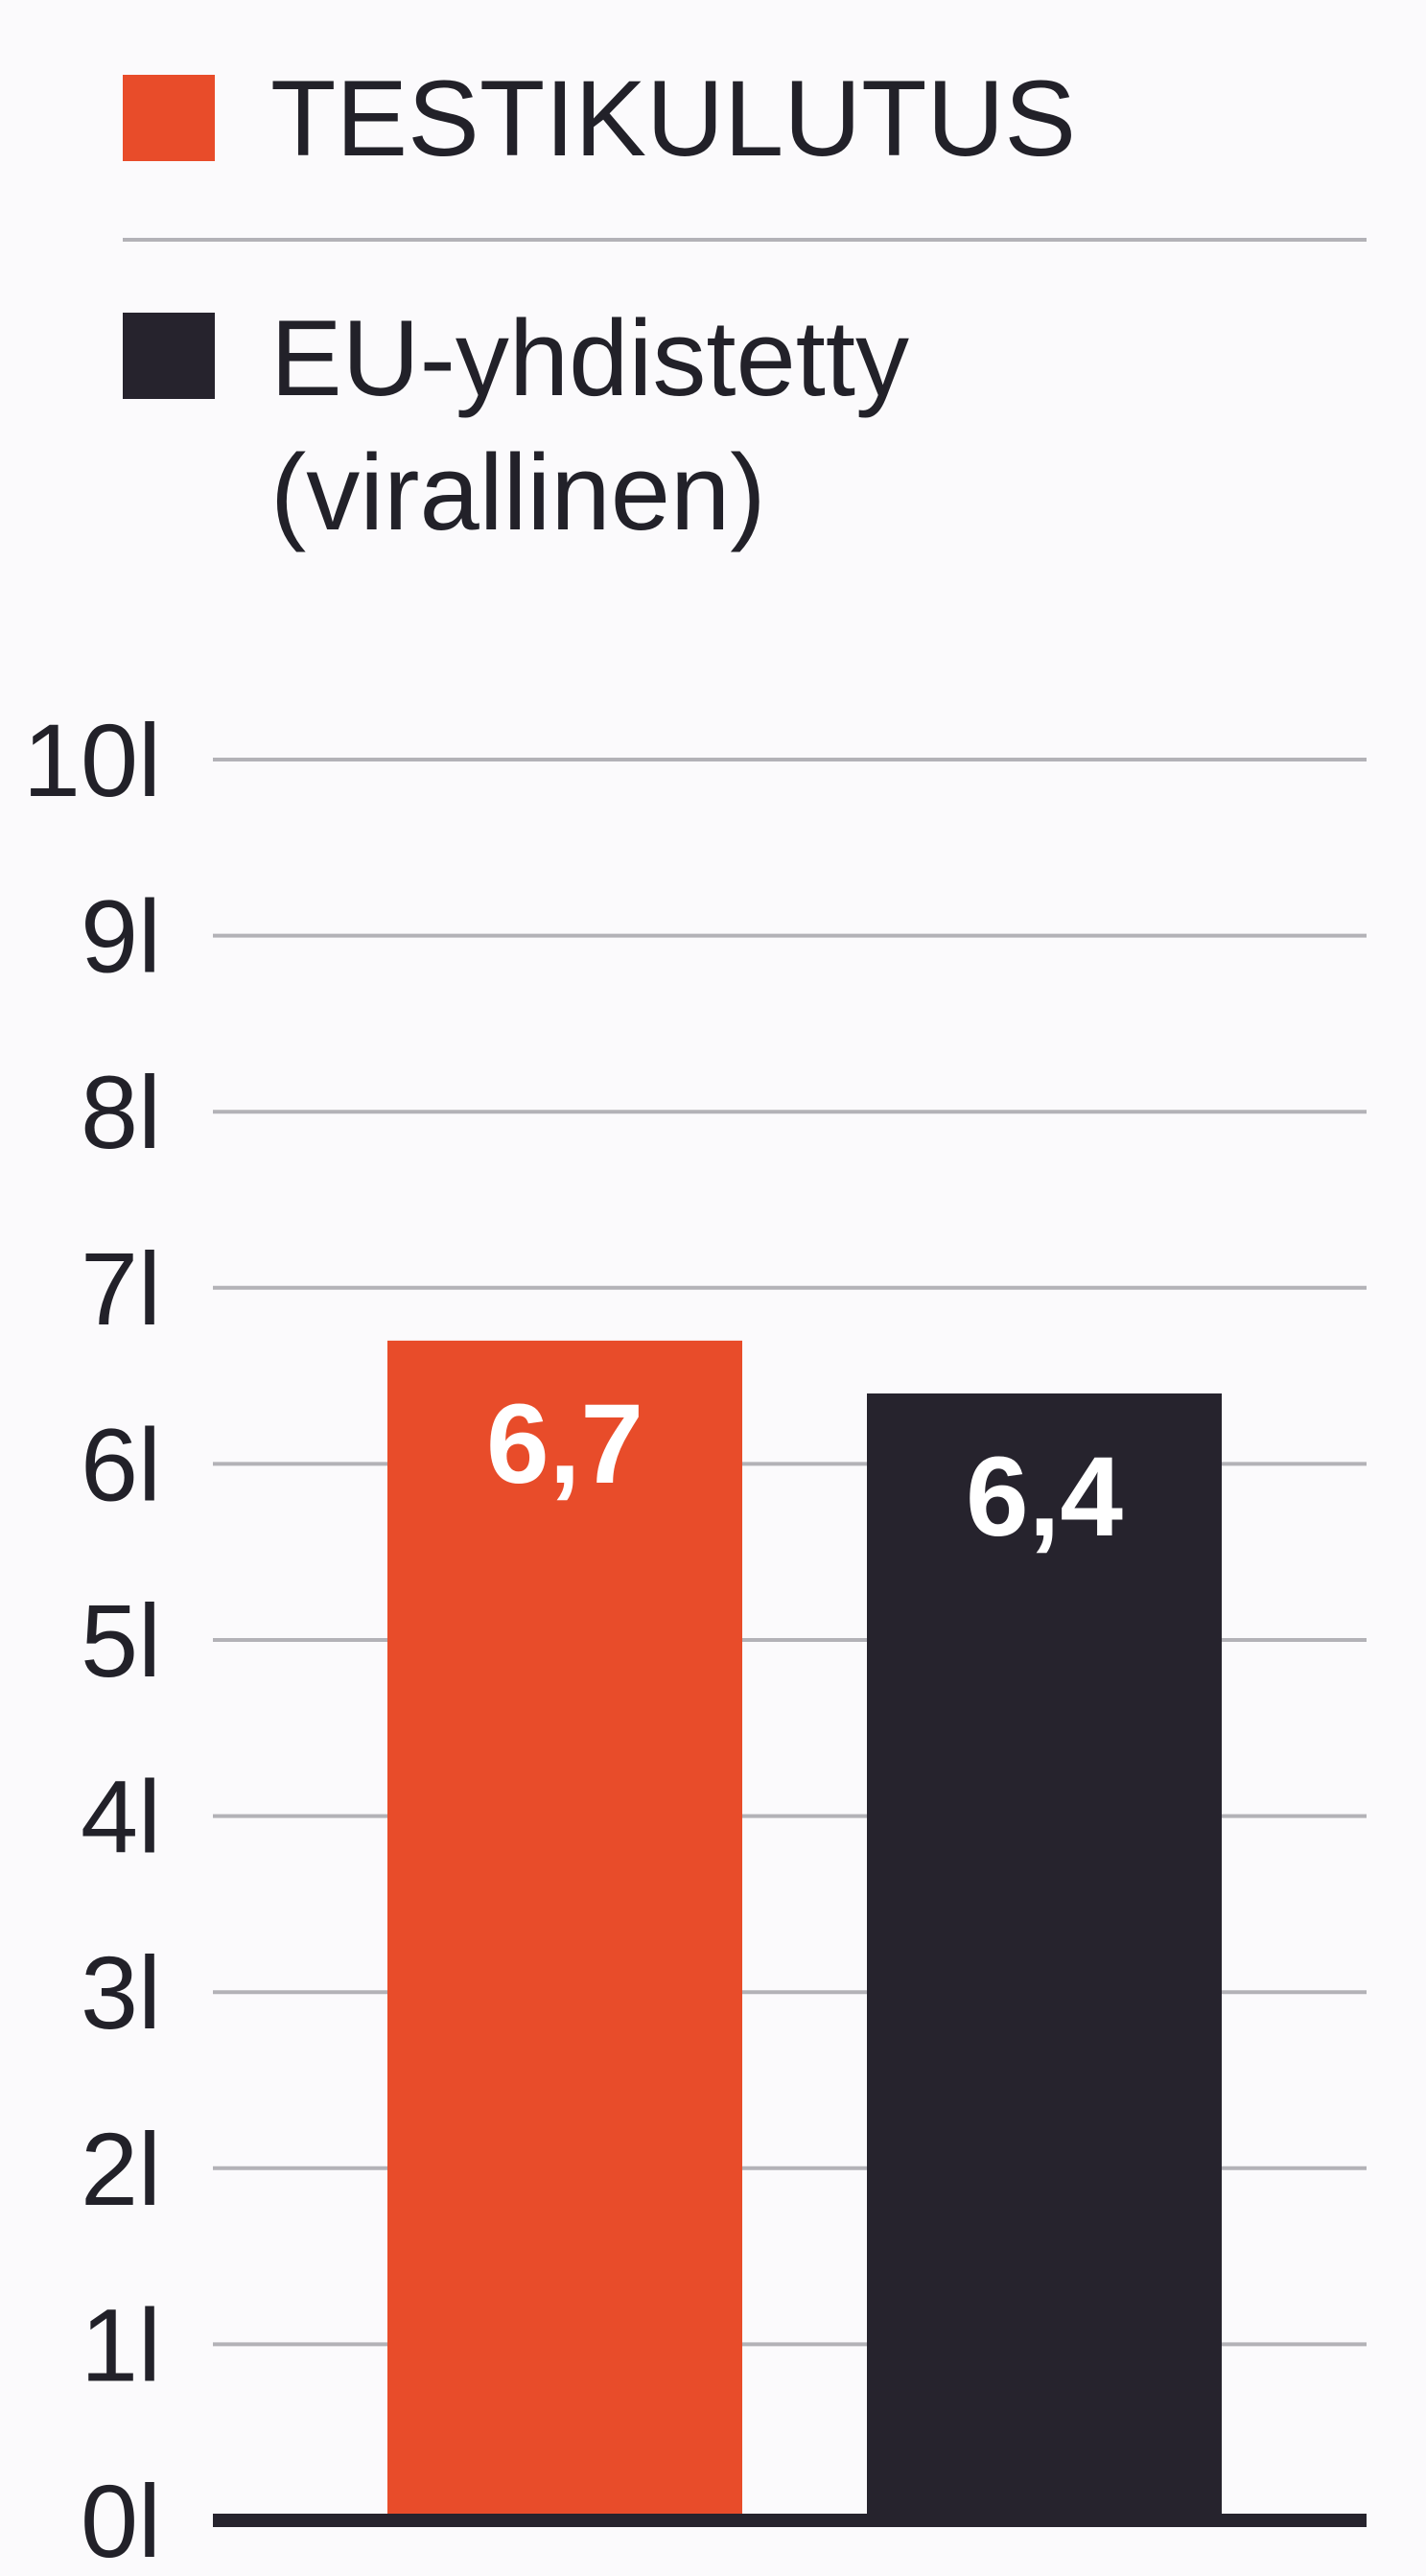 The image size is (1426, 2576). I want to click on y-tick-label: 3l, so click(121, 1992).